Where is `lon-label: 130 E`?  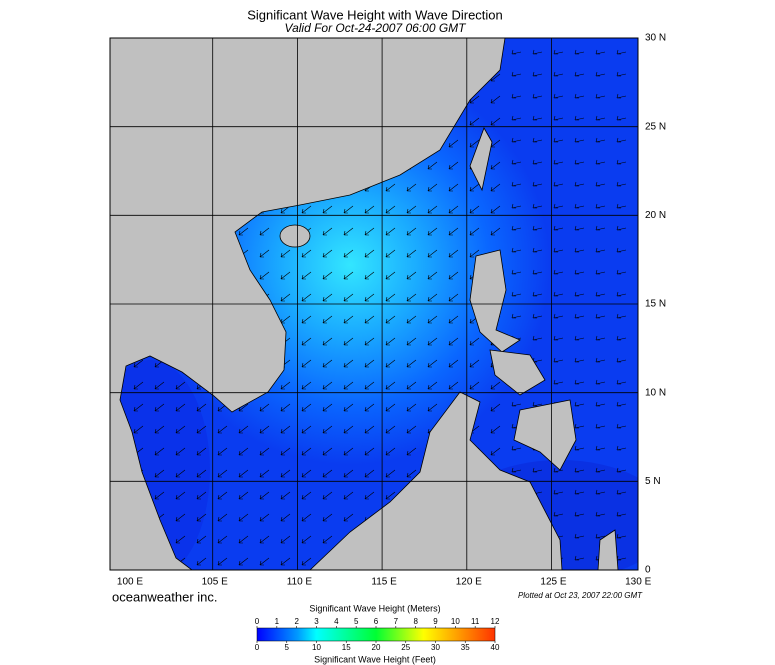
lon-label: 130 E is located at coordinates (638, 582).